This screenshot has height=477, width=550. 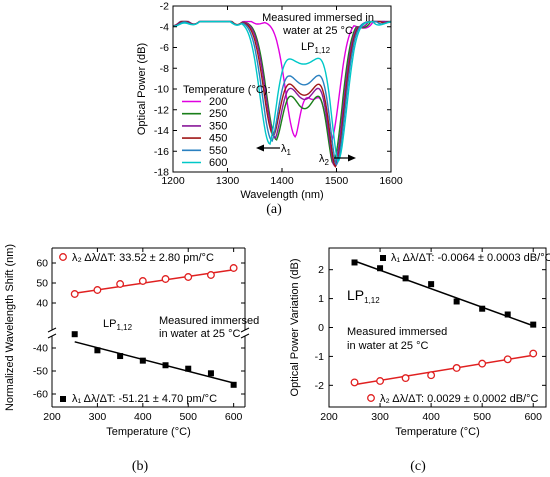 What do you see at coordinates (444, 370) in the screenshot?
I see `fit-line-lambda2-c` at bounding box center [444, 370].